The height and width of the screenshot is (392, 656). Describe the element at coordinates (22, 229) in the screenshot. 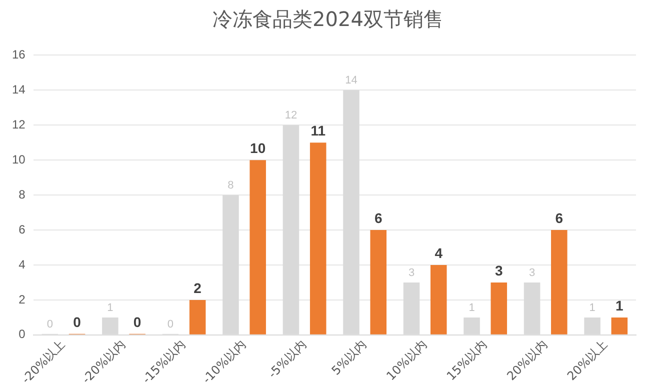

I see `y-tick-label: 6` at that location.